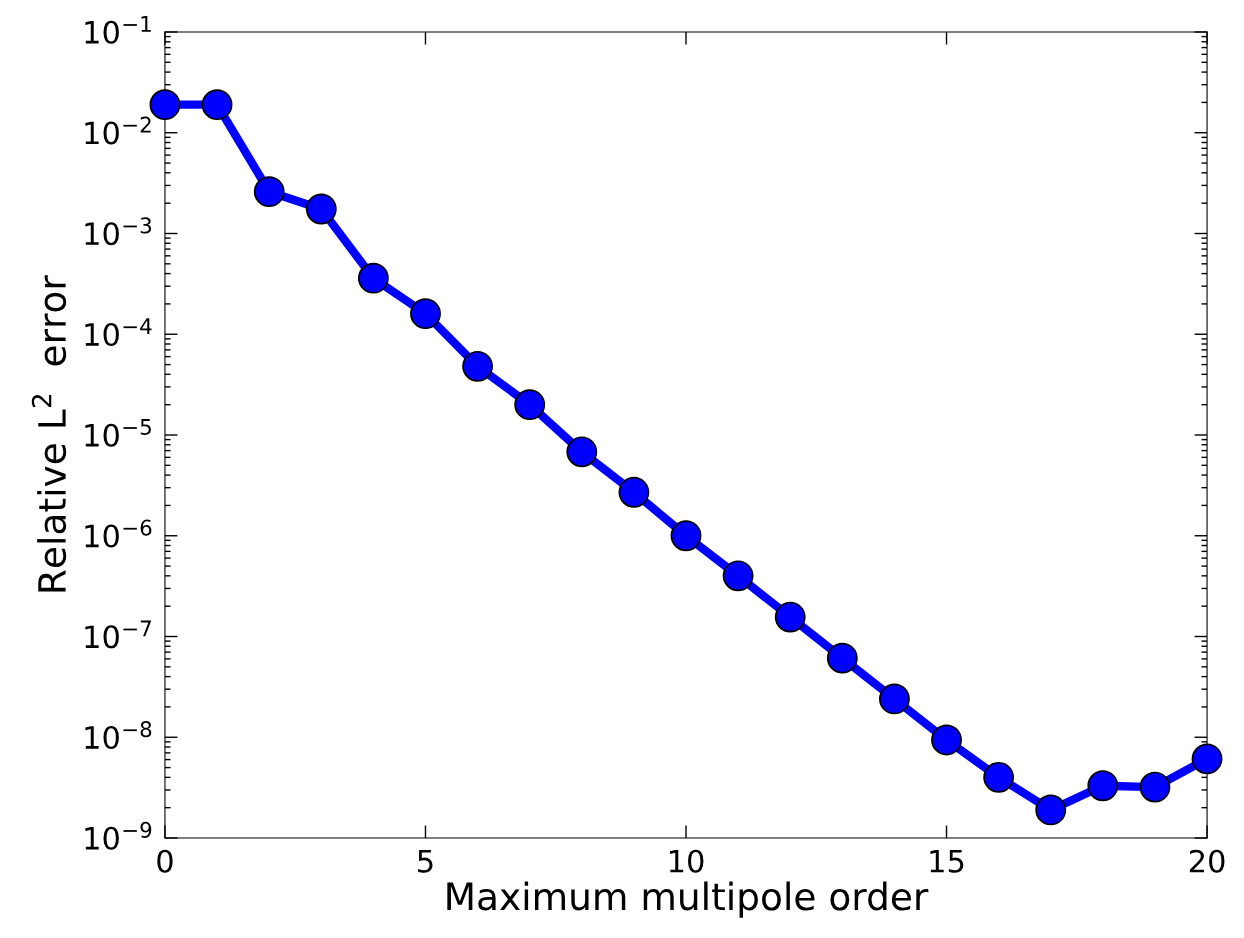  What do you see at coordinates (947, 861) in the screenshot?
I see `x-tick-label: 15` at bounding box center [947, 861].